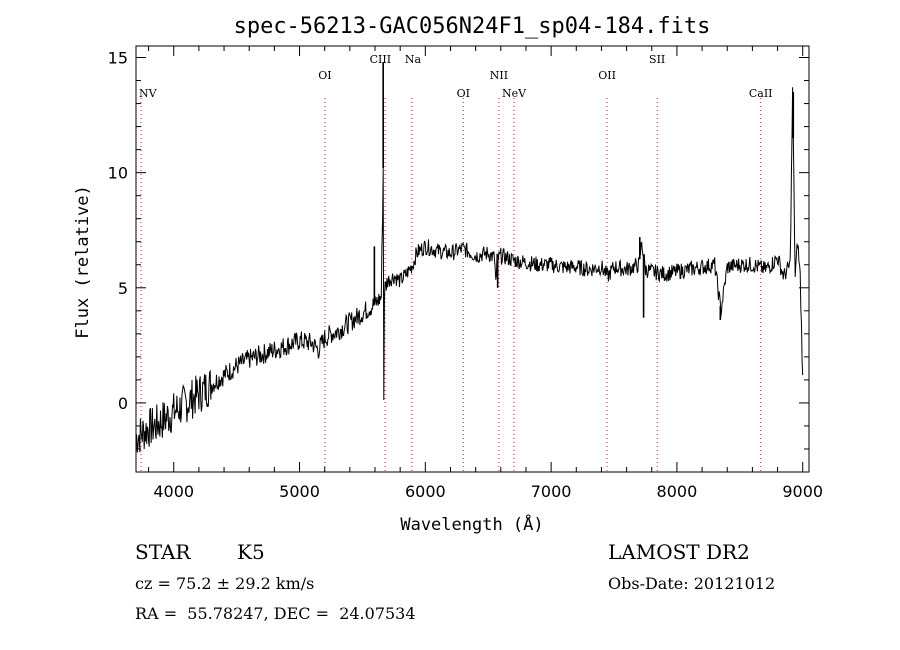  Describe the element at coordinates (761, 93) in the screenshot. I see `emission-line-label: CaII` at that location.